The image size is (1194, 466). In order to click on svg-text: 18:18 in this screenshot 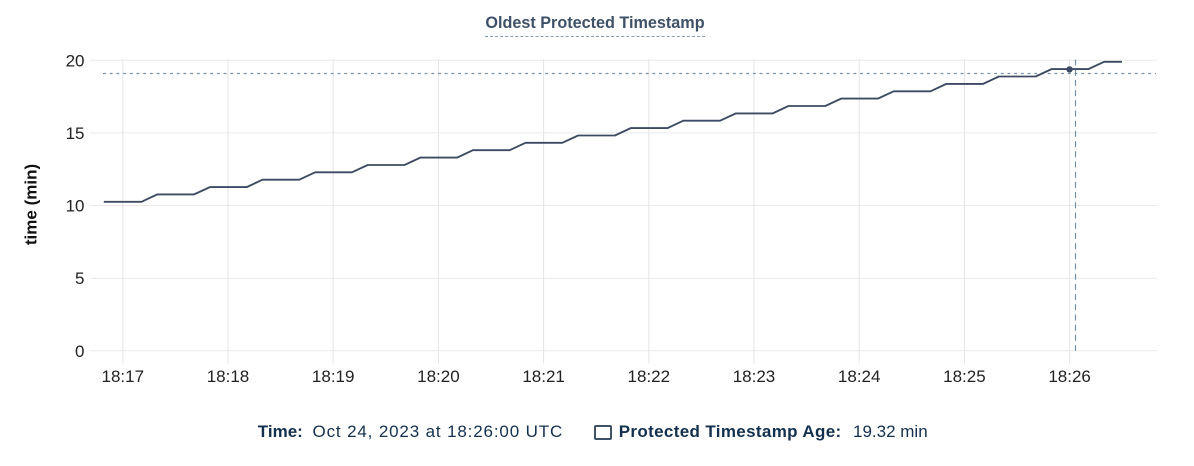, I will do `click(228, 376)`.